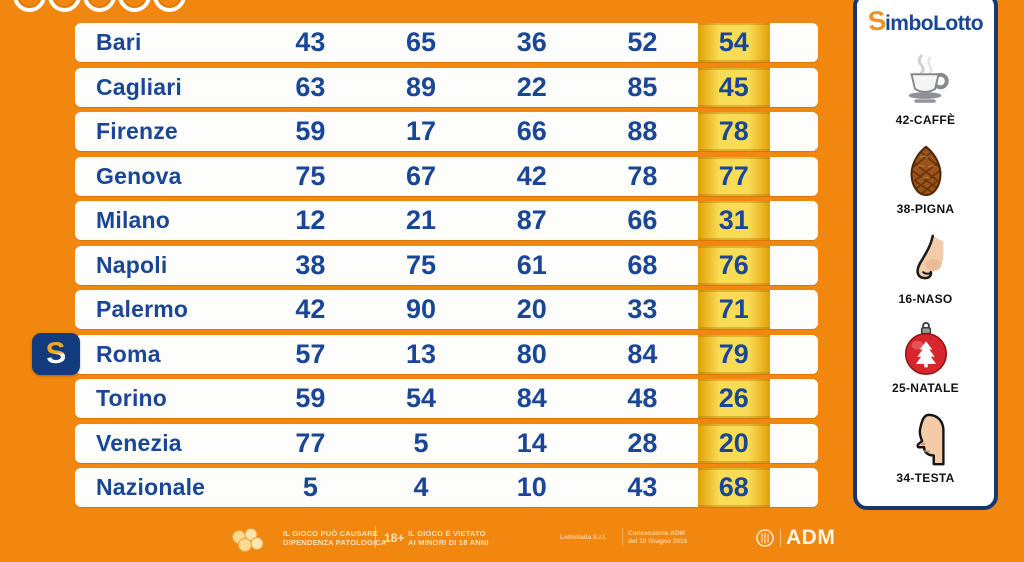 This screenshot has height=562, width=1024. Describe the element at coordinates (142, 309) in the screenshot. I see `wheel-name: Palermo` at that location.